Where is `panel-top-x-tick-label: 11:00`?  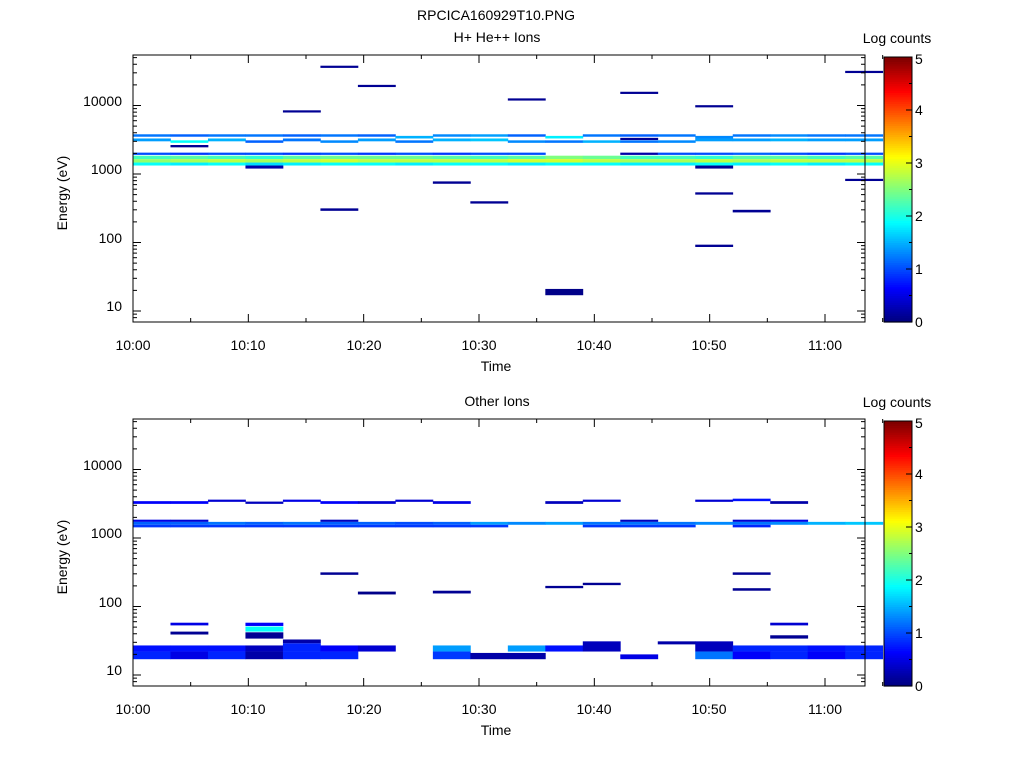 panel-top-x-tick-label: 11:00 is located at coordinates (825, 345).